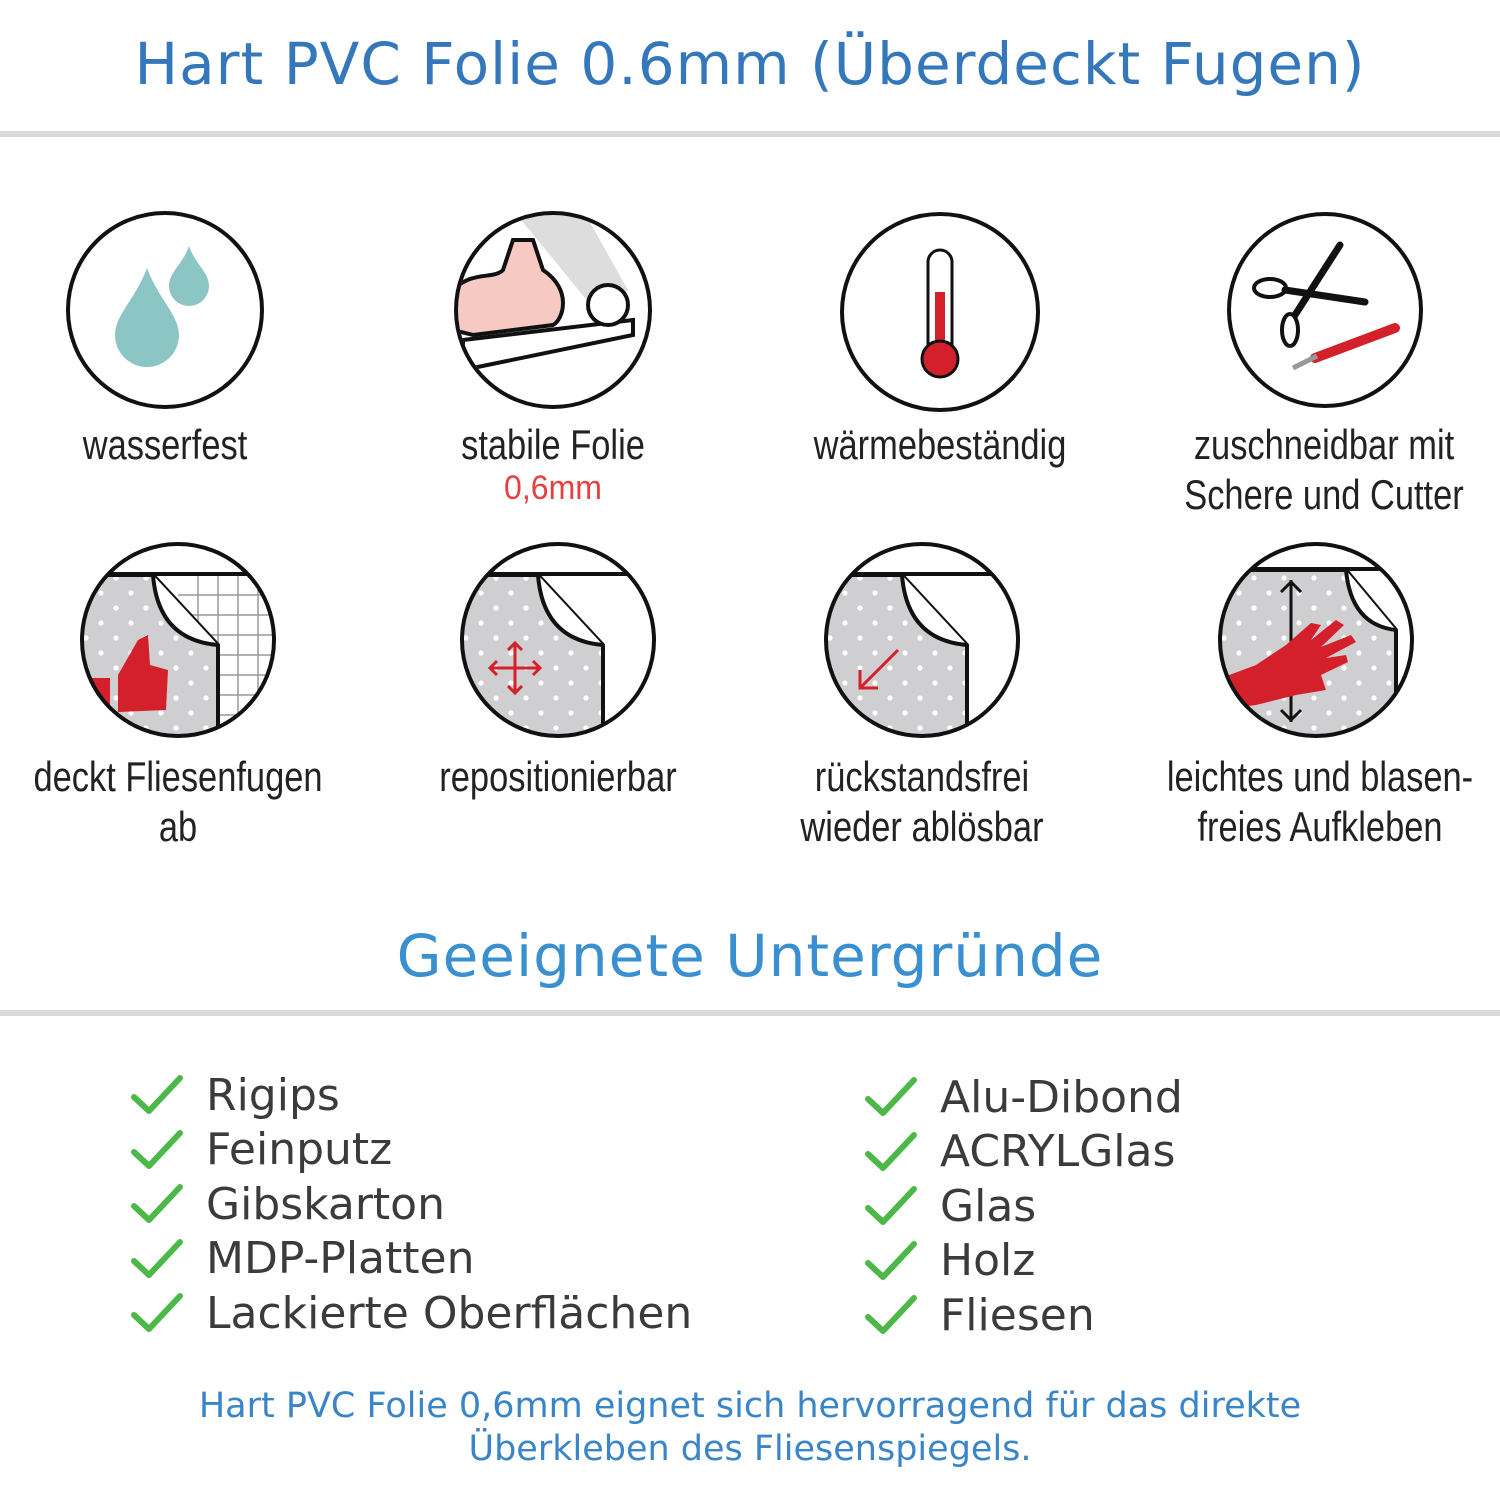 The width and height of the screenshot is (1500, 1500). I want to click on list-item: Feinputz, so click(411, 1150).